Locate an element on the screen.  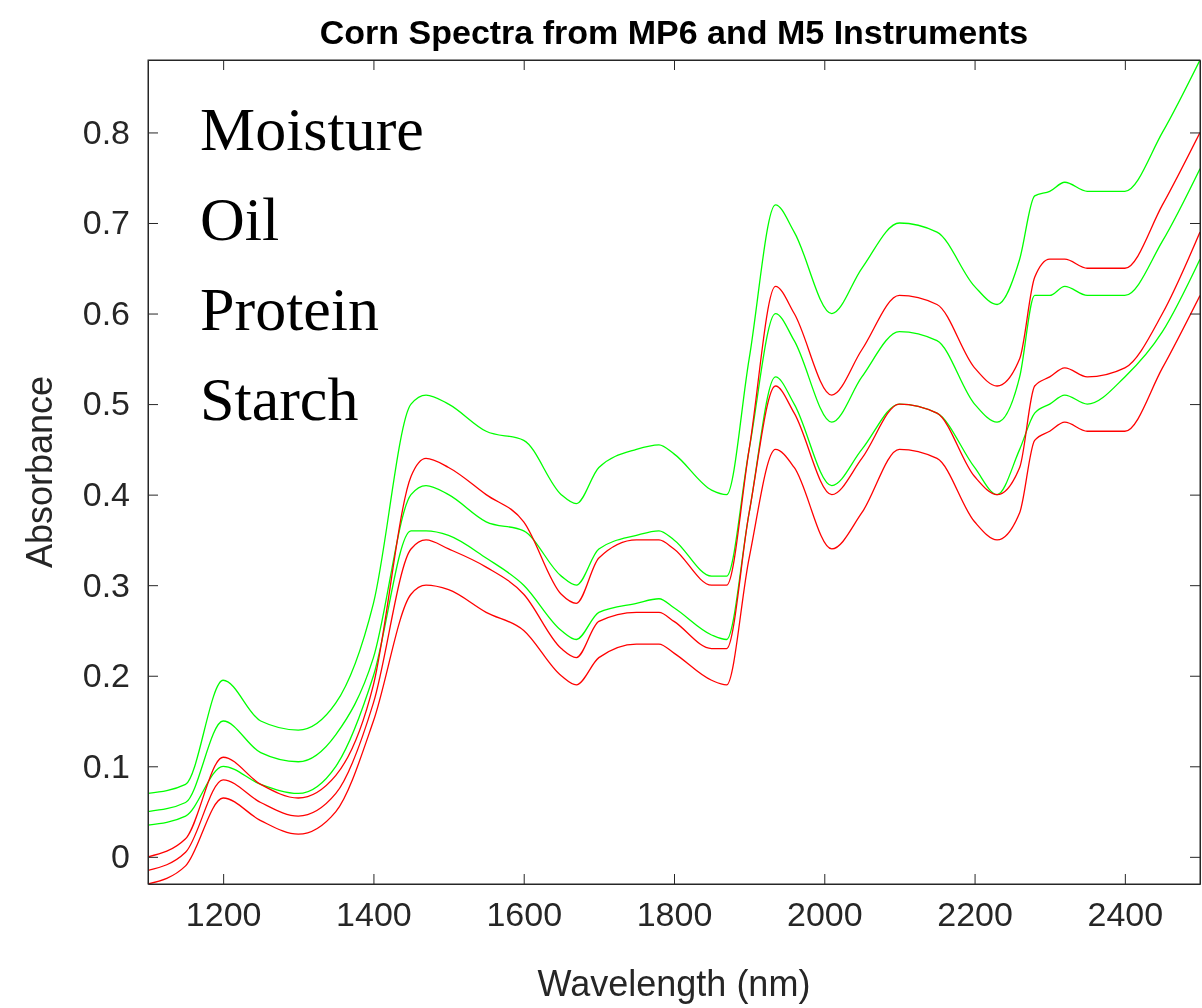
annotation: Starch is located at coordinates (279, 399).